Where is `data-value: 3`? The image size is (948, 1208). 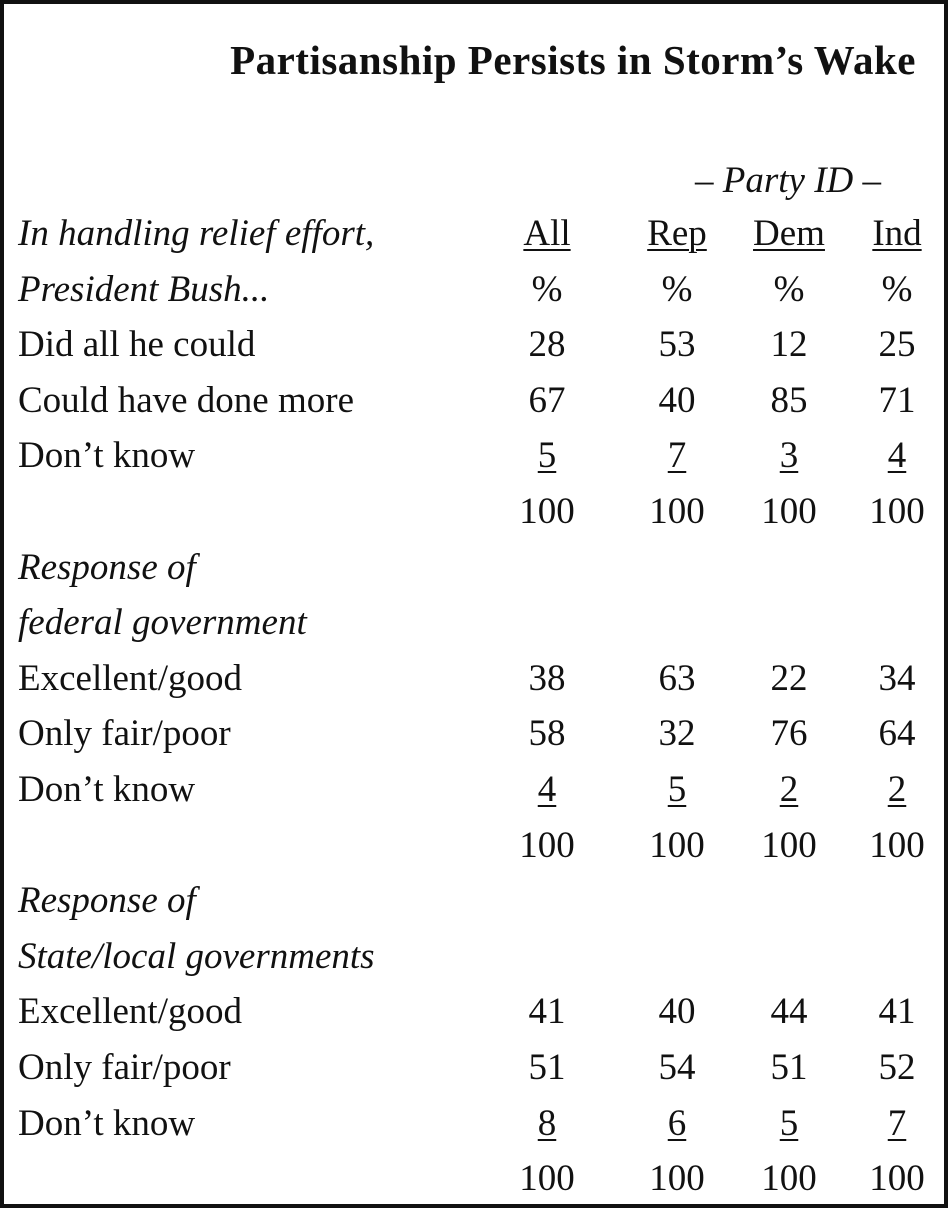
data-value: 3 is located at coordinates (789, 456).